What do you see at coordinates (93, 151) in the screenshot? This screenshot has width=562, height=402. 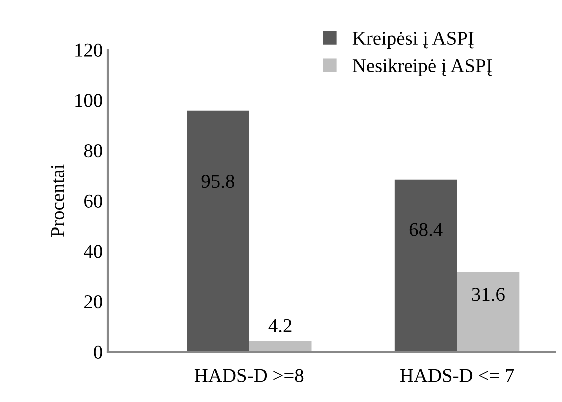 I see `y-tick-label: 80` at bounding box center [93, 151].